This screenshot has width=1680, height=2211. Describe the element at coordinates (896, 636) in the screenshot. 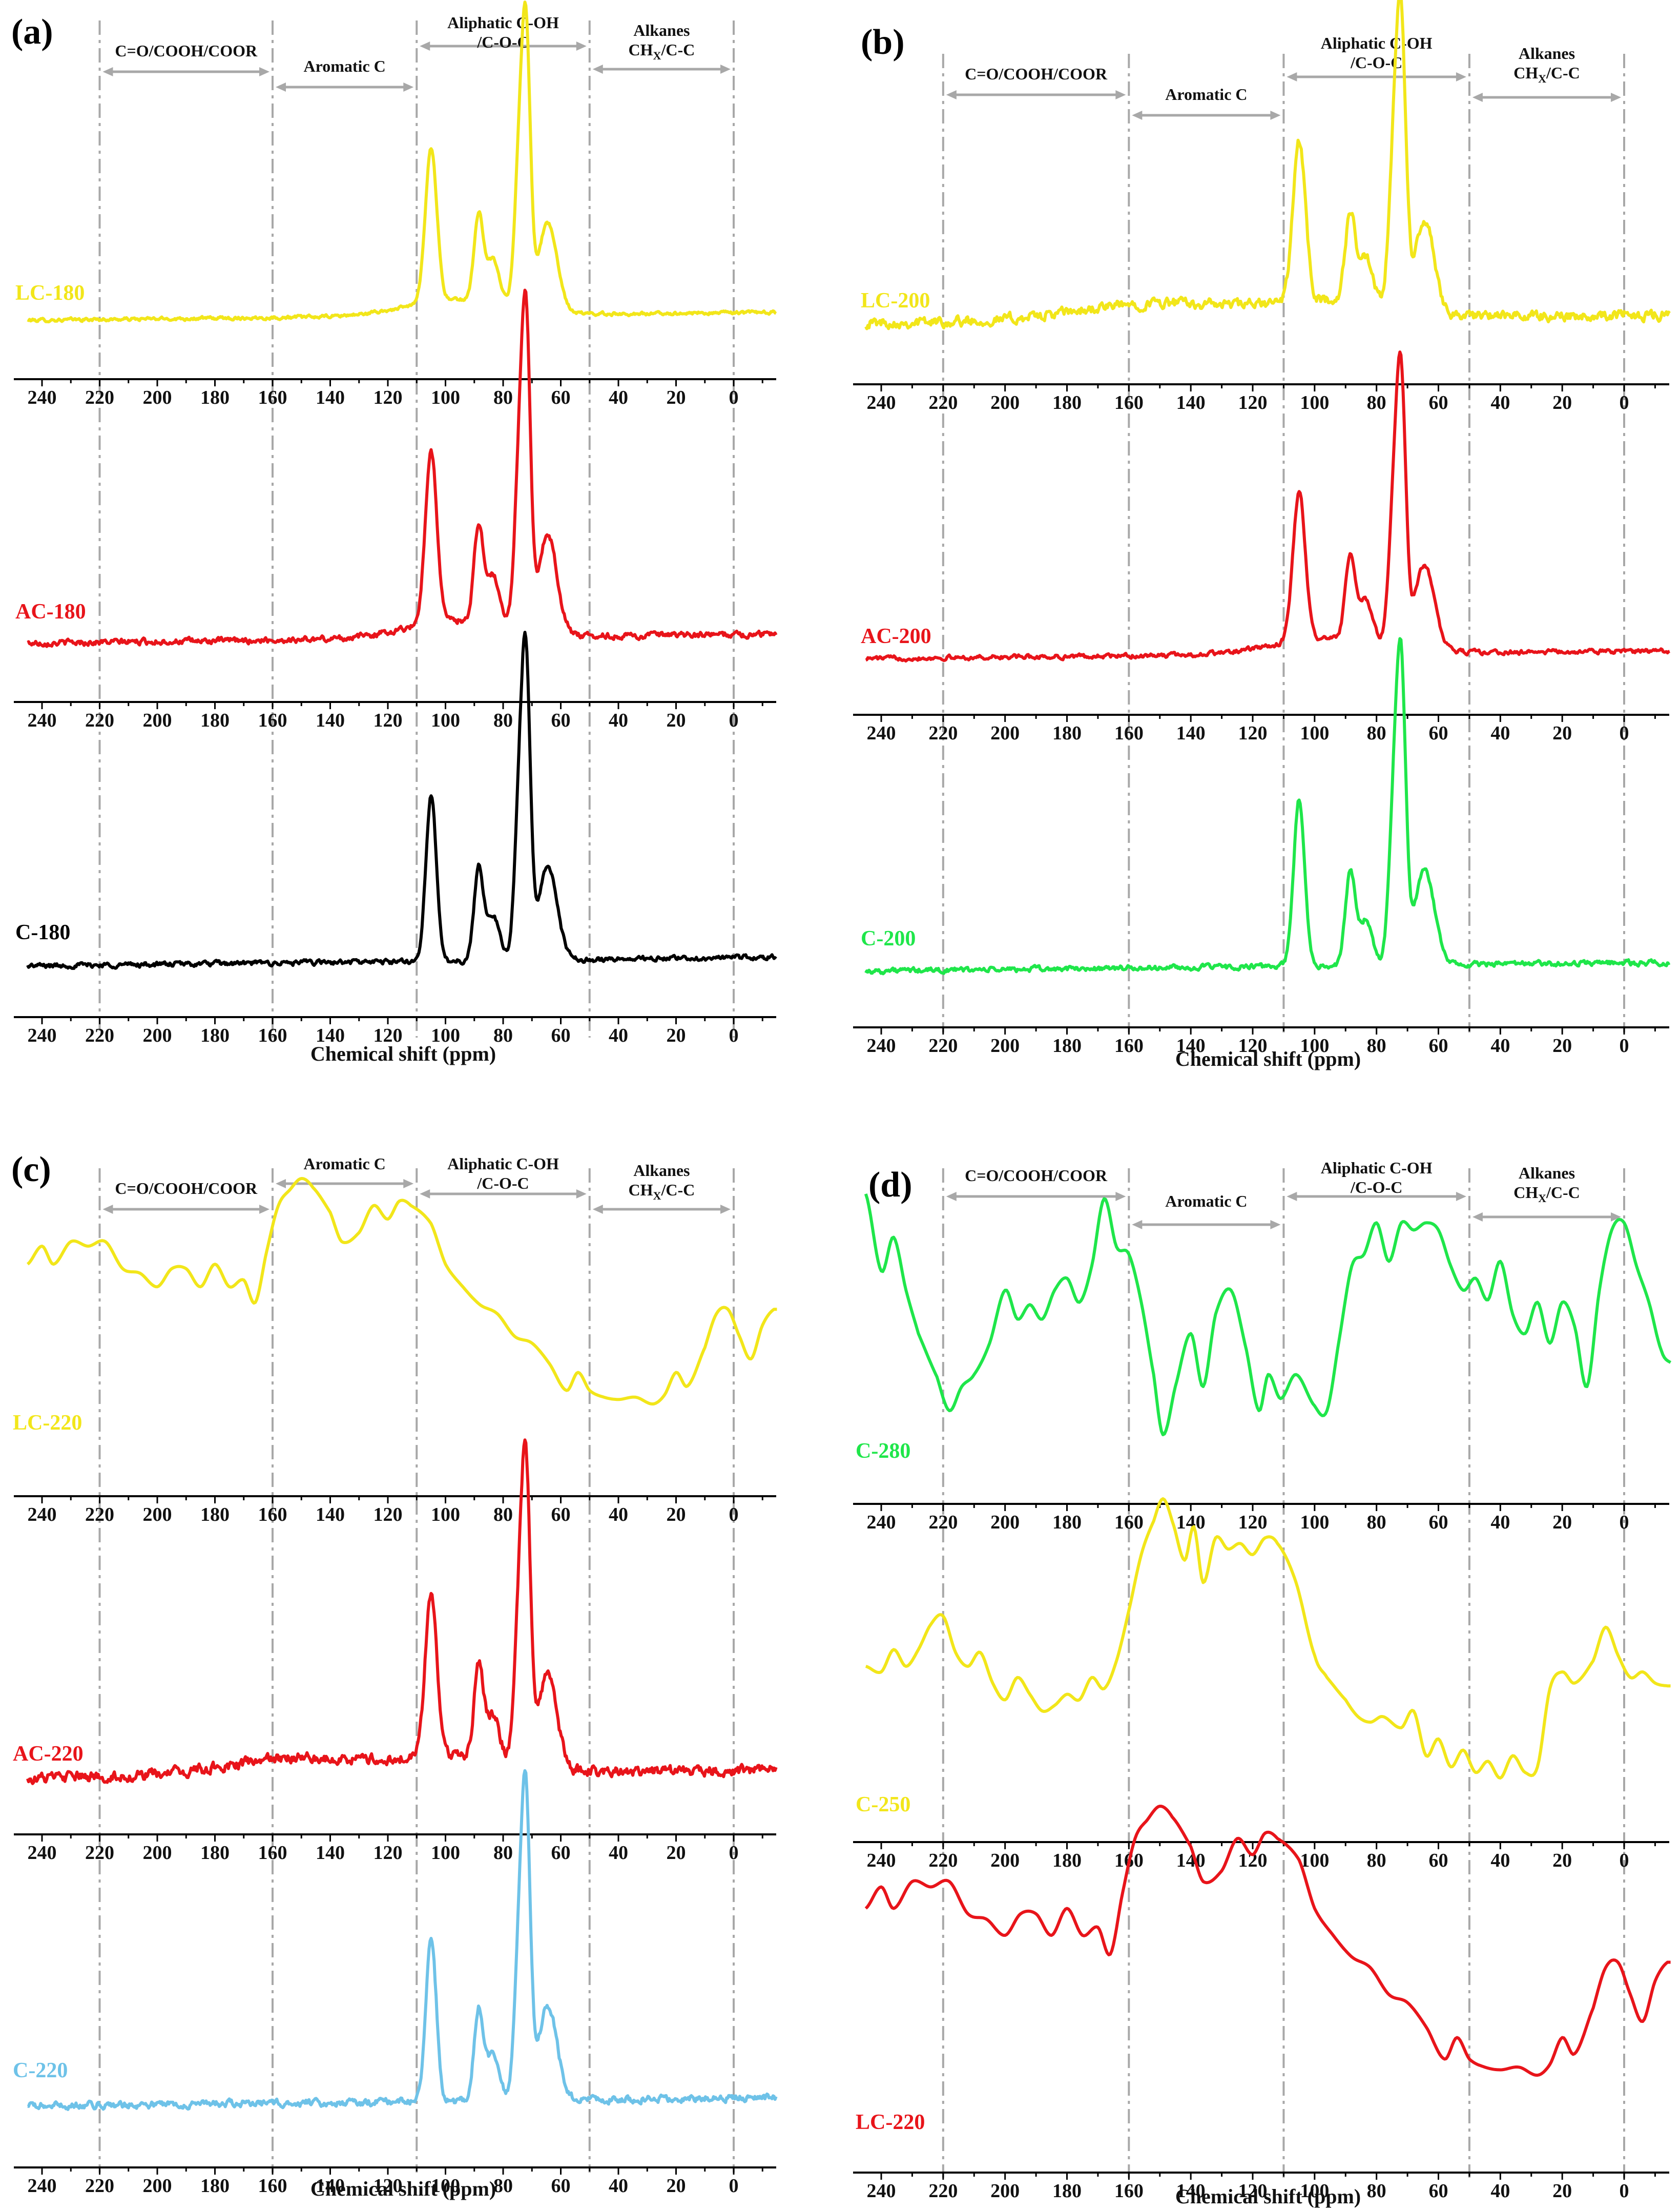

I see `series-label: AC-200` at that location.